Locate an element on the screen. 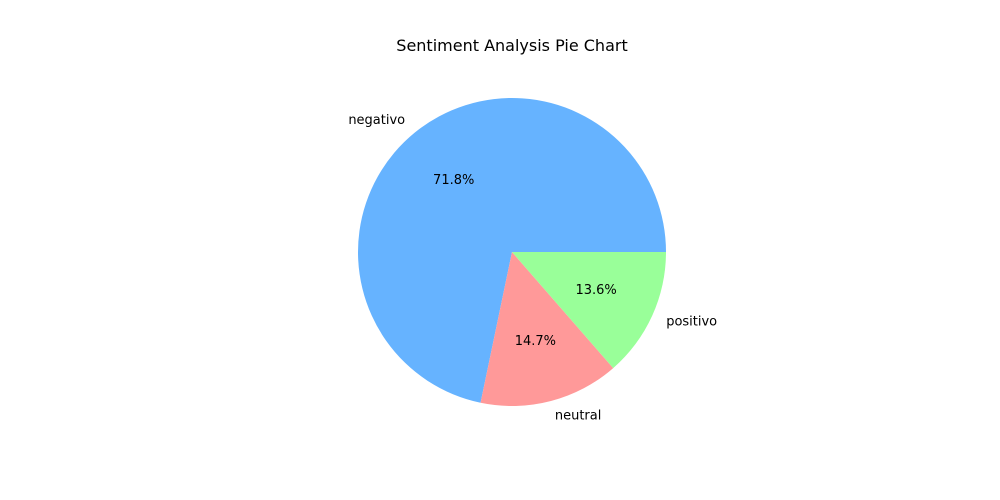 The height and width of the screenshot is (500, 1000). pie-slice-positivo is located at coordinates (589, 310).